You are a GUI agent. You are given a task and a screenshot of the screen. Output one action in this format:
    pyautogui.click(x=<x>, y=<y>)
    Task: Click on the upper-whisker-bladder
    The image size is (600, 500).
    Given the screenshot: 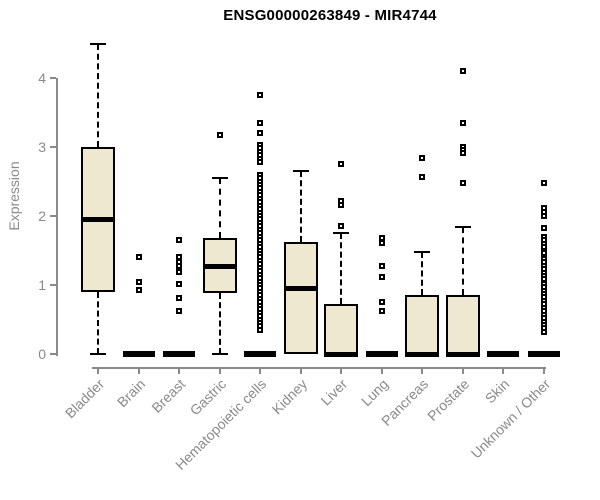 What is the action you would take?
    pyautogui.click(x=98, y=95)
    